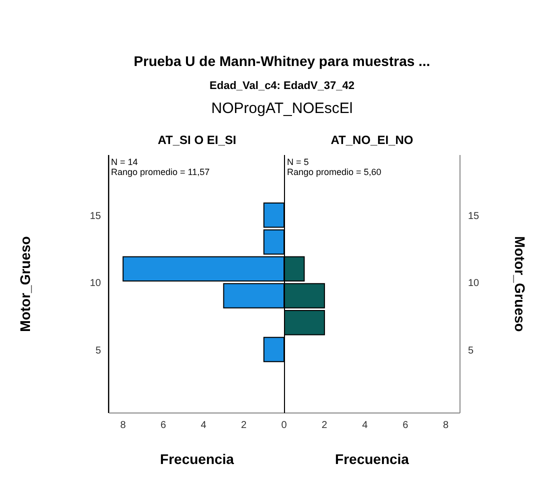  I want to click on annotation: Rango promedio = 11,57, so click(160, 172).